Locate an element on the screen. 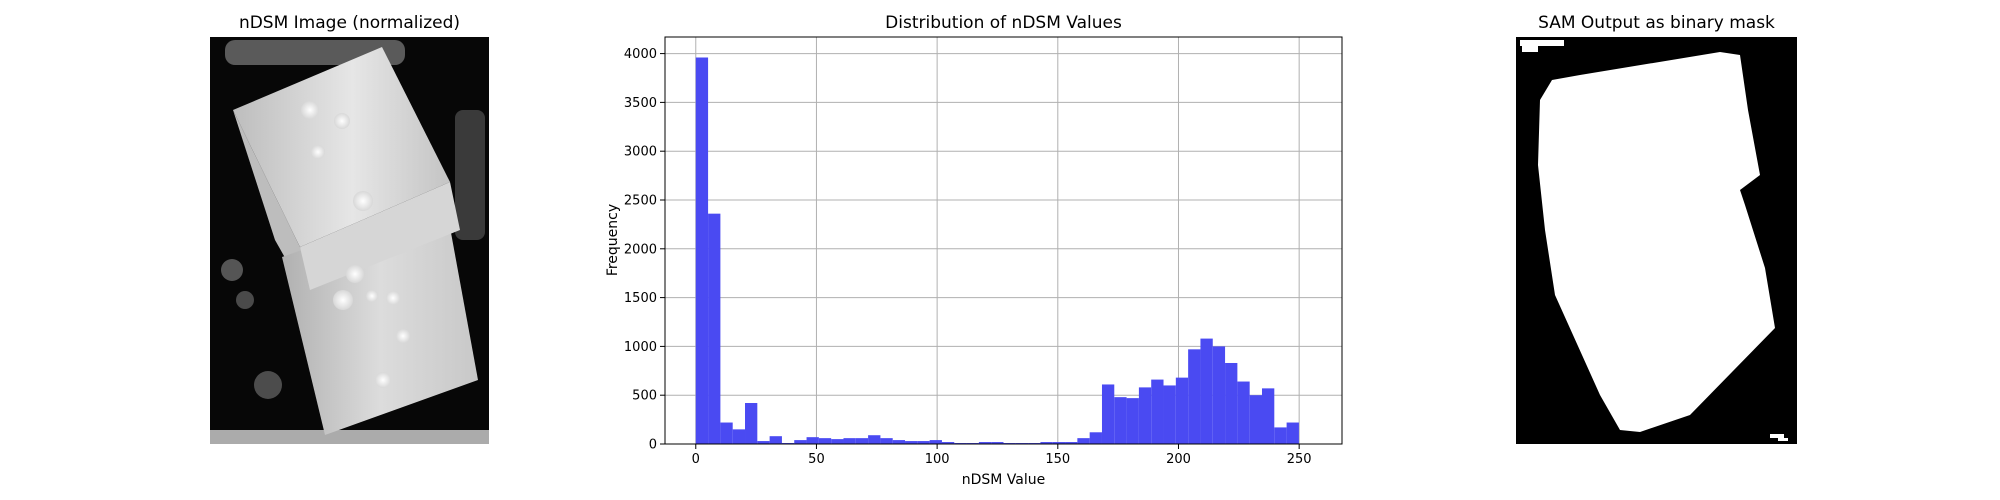 This screenshot has width=2000, height=500. histogram-y-label: Frequency is located at coordinates (613, 240).